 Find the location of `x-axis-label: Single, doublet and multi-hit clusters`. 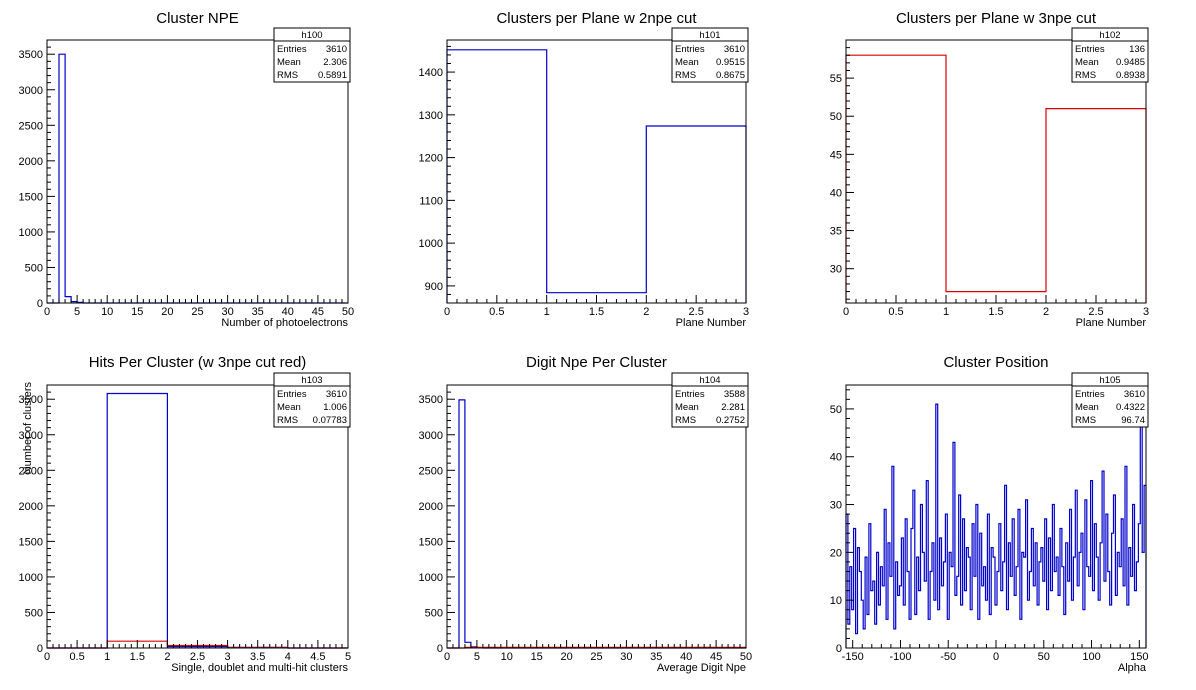

x-axis-label: Single, doublet and multi-hit clusters is located at coordinates (259, 668).